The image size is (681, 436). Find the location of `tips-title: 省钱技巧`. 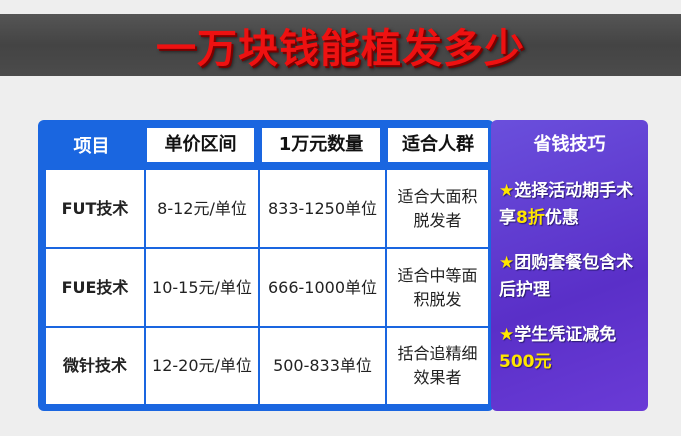

tips-title: 省钱技巧 is located at coordinates (569, 144).